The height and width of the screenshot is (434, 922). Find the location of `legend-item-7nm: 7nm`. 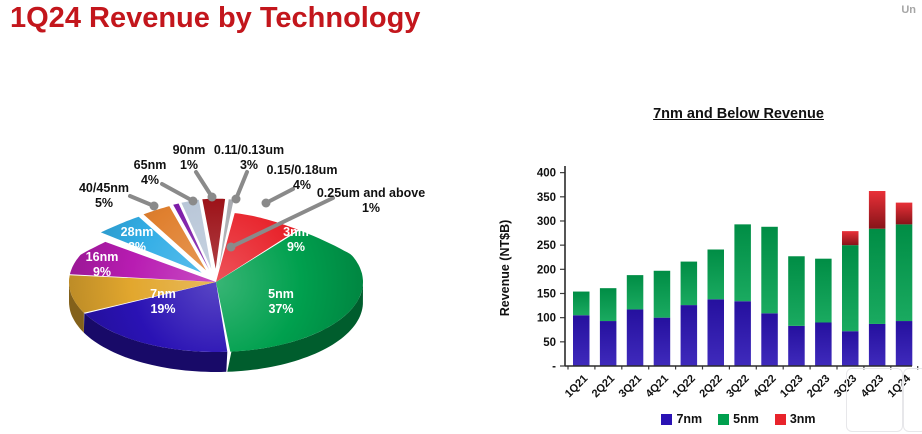

legend-item-7nm: 7nm is located at coordinates (681, 419).